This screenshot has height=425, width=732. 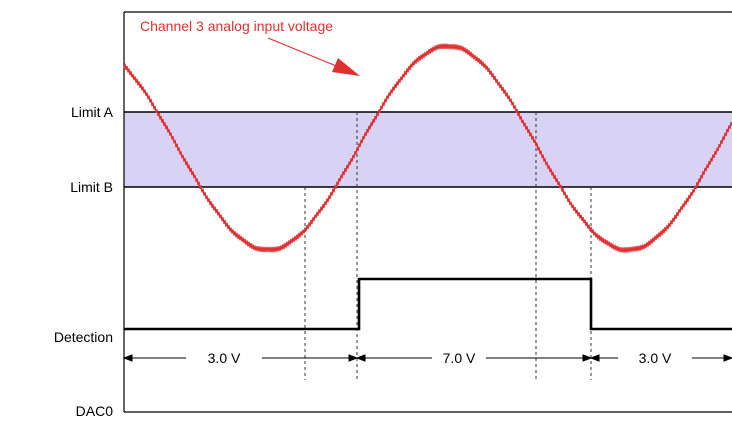 I want to click on signal-annotation: Channel 3 analog input voltage, so click(x=236, y=26).